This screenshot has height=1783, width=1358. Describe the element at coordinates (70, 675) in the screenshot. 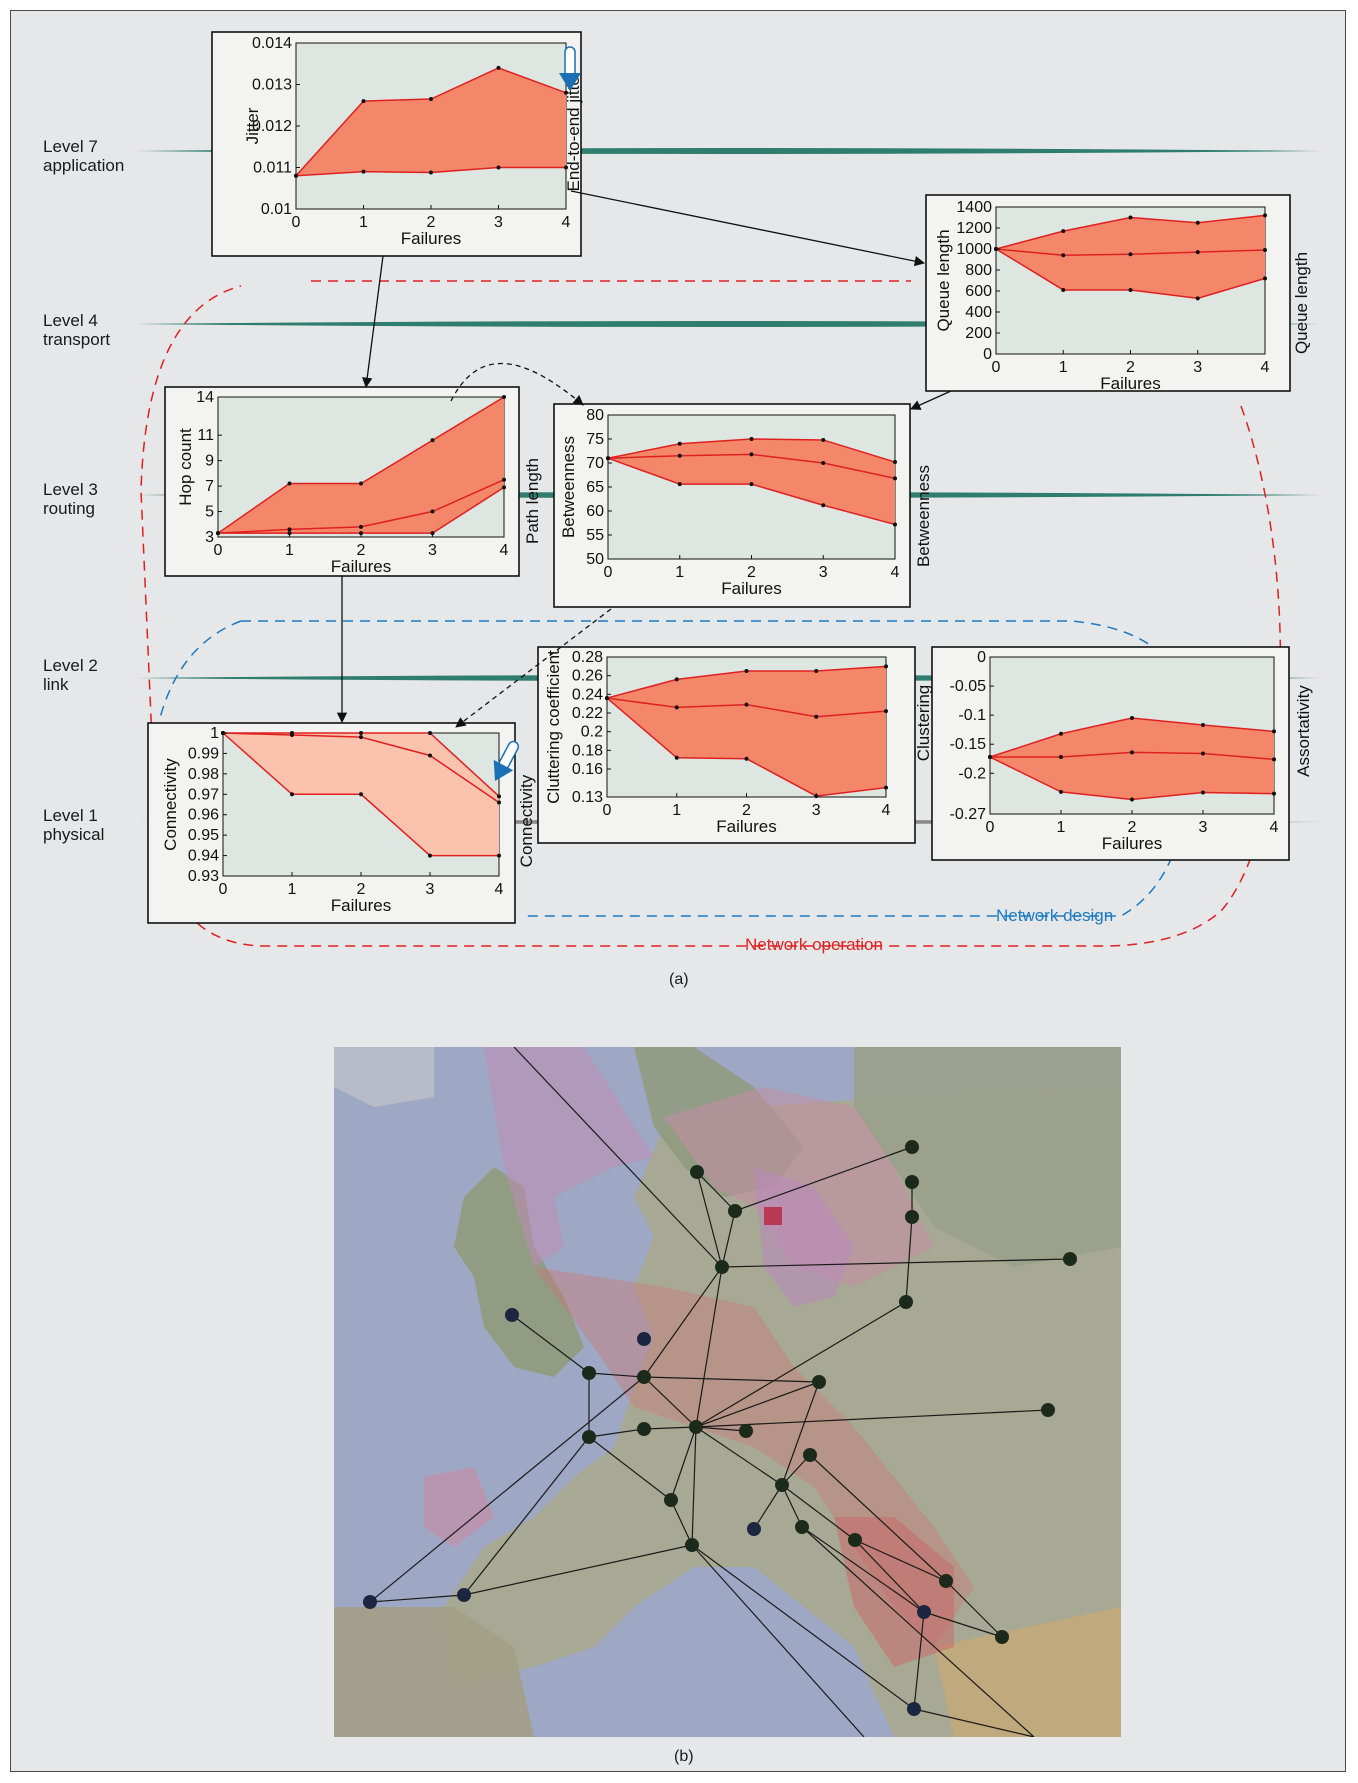

I see `level-2-label: Level 2 link` at that location.